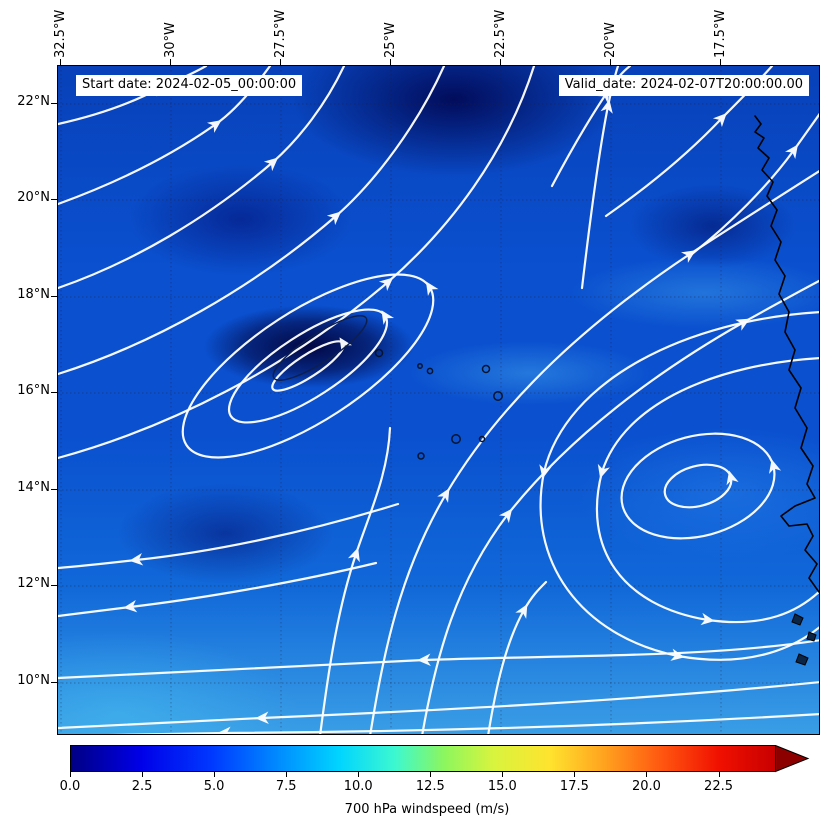 Image resolution: width=837 pixels, height=836 pixels. What do you see at coordinates (358, 786) in the screenshot?
I see `colorbar-tick-label: 10.0` at bounding box center [358, 786].